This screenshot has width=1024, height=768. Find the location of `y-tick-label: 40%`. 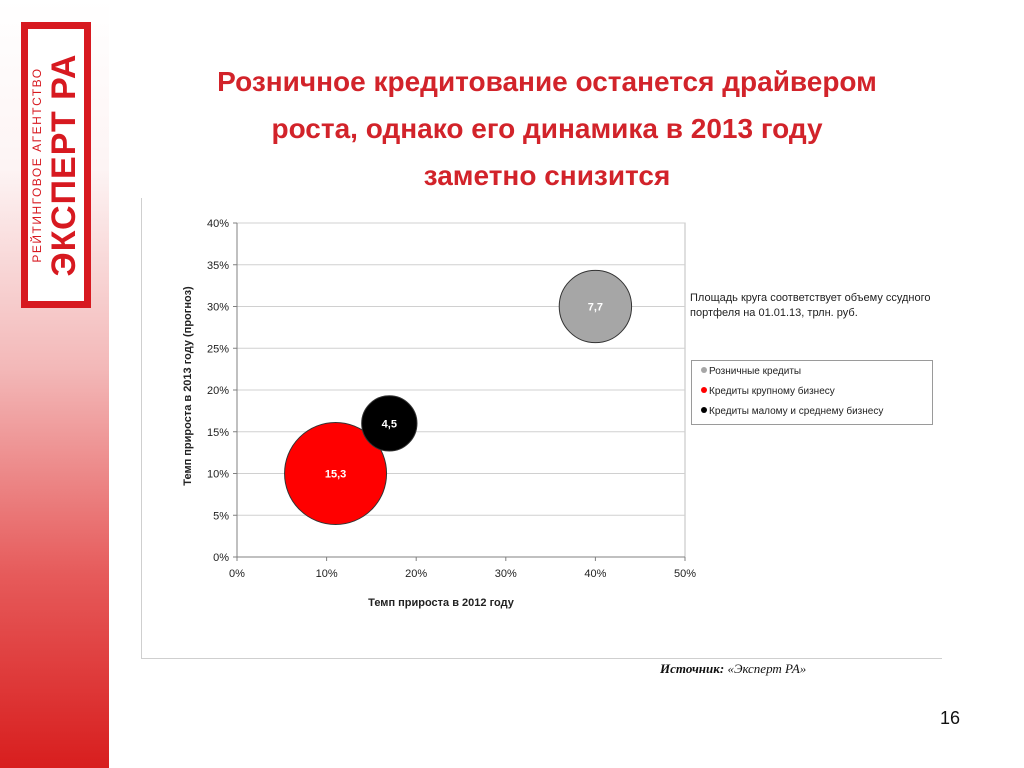

y-tick-label: 40% is located at coordinates (218, 224).